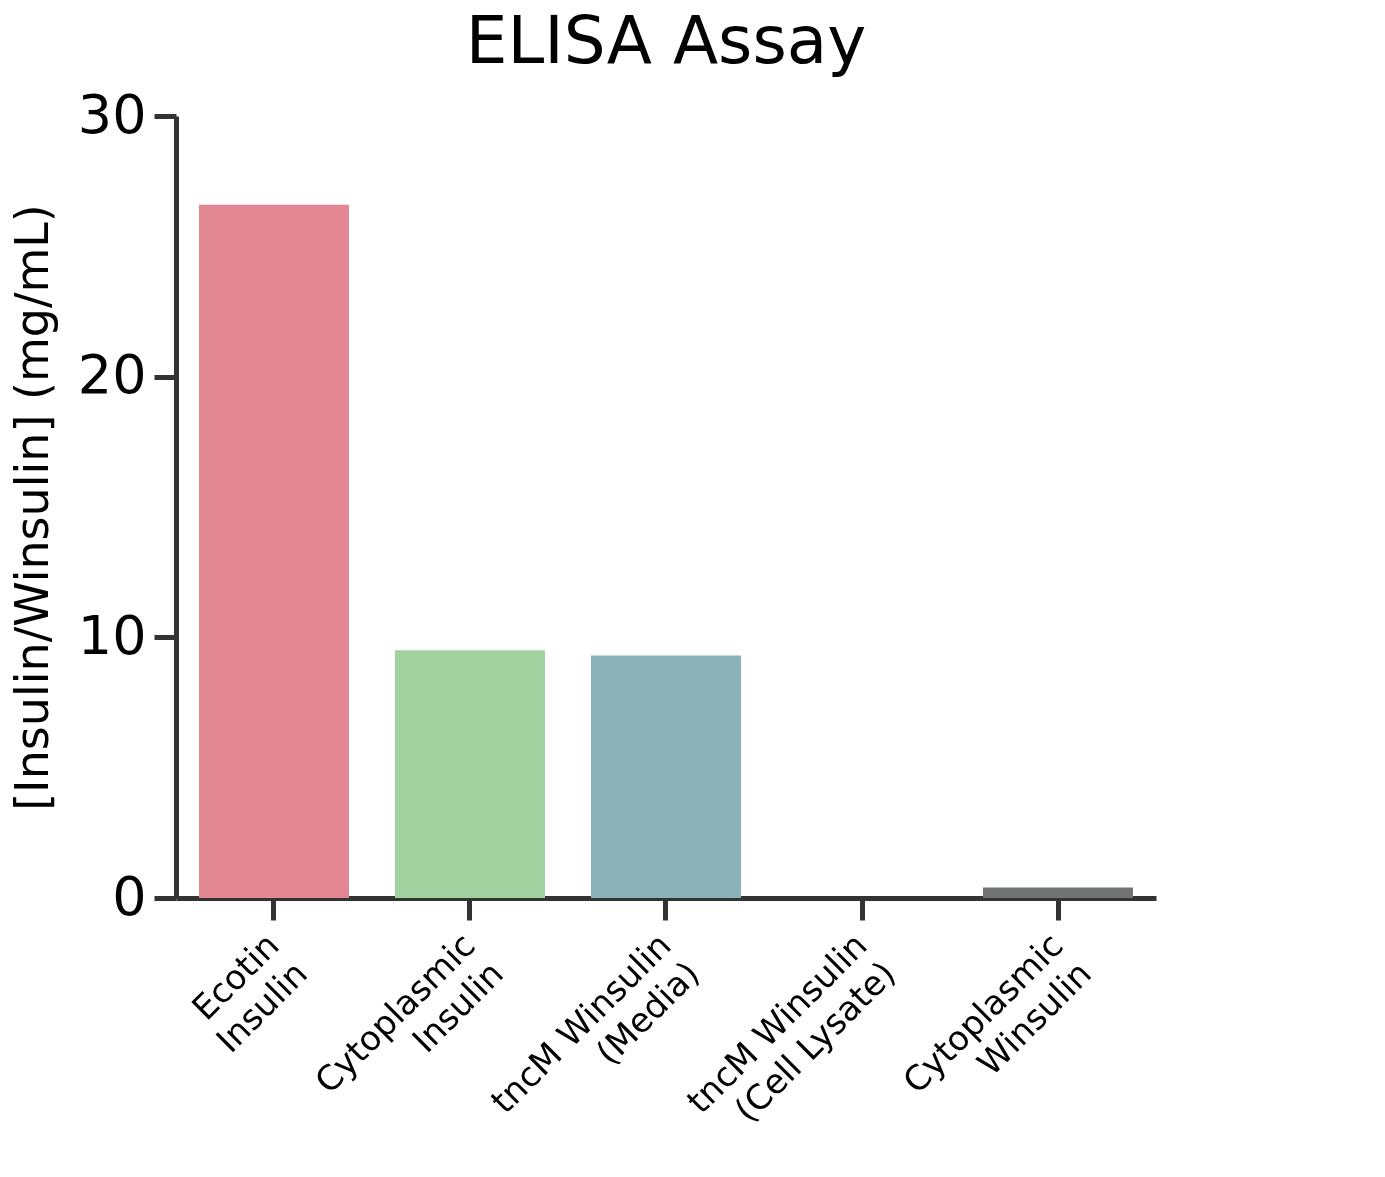 Image resolution: width=1385 pixels, height=1177 pixels. I want to click on y-tick-label: 20, so click(112, 375).